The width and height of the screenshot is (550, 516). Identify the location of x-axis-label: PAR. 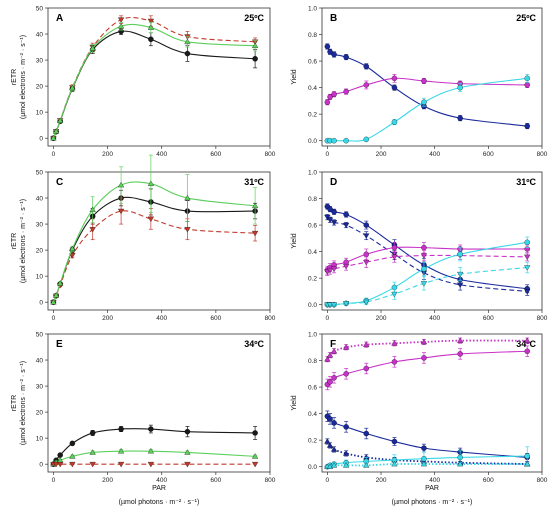
(159, 488).